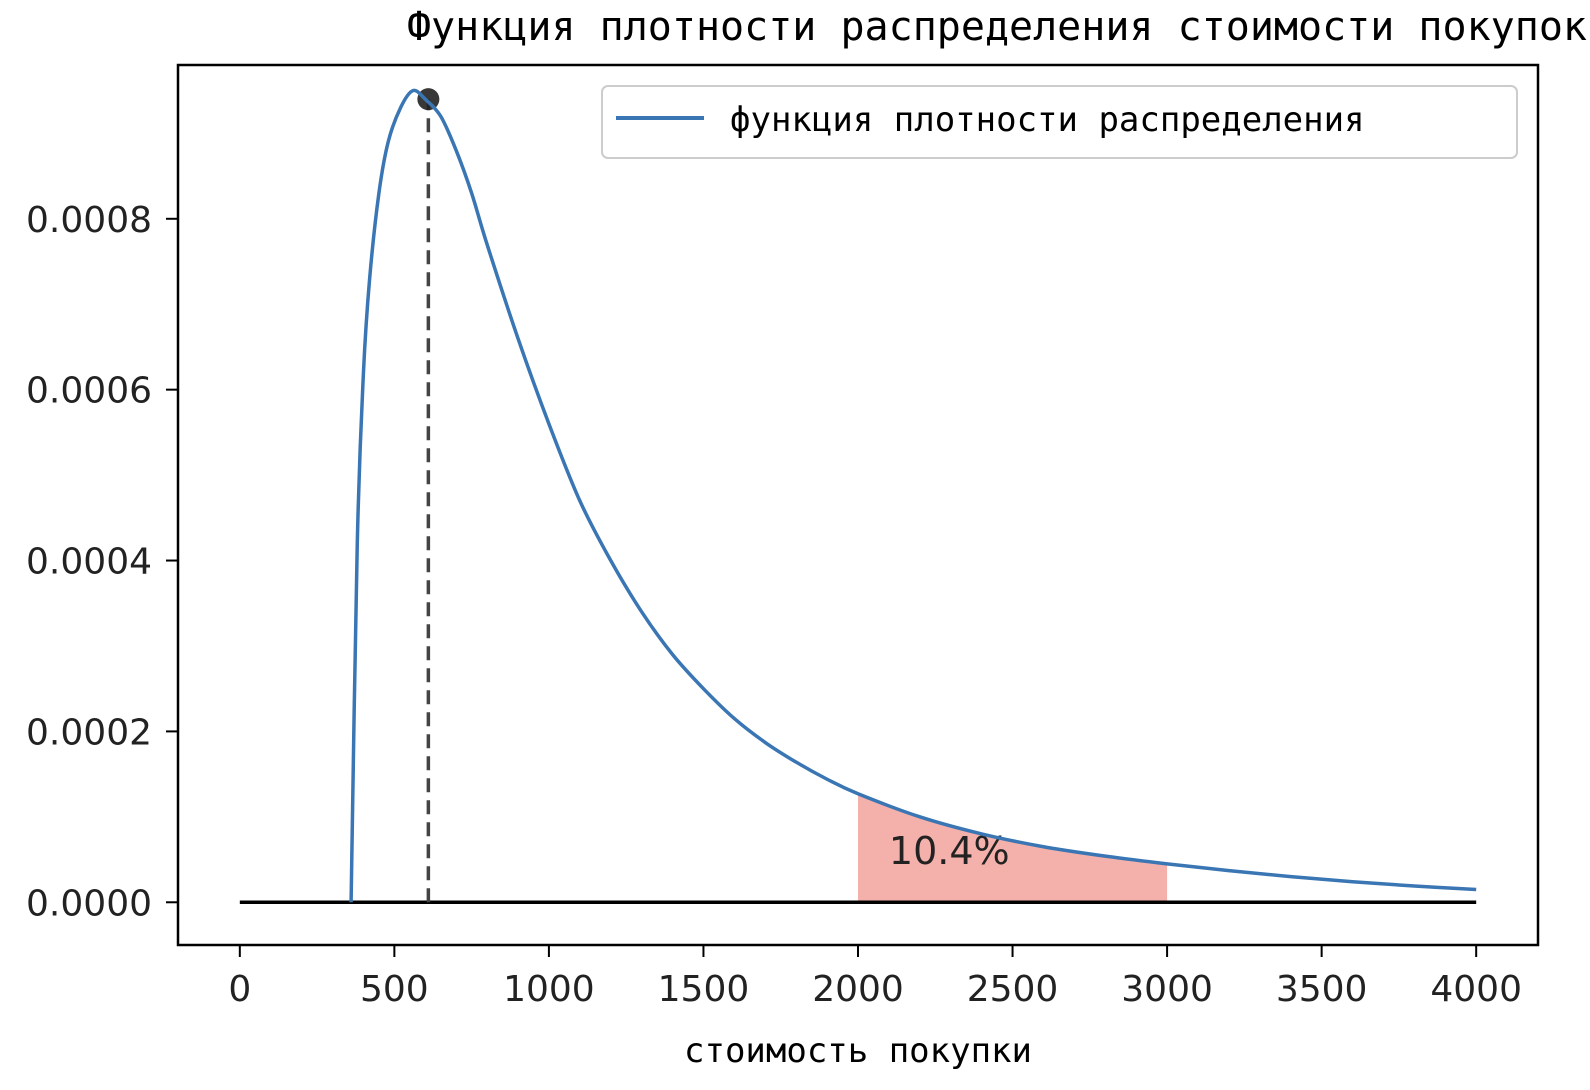  What do you see at coordinates (428, 495) in the screenshot?
I see `mode-layer` at bounding box center [428, 495].